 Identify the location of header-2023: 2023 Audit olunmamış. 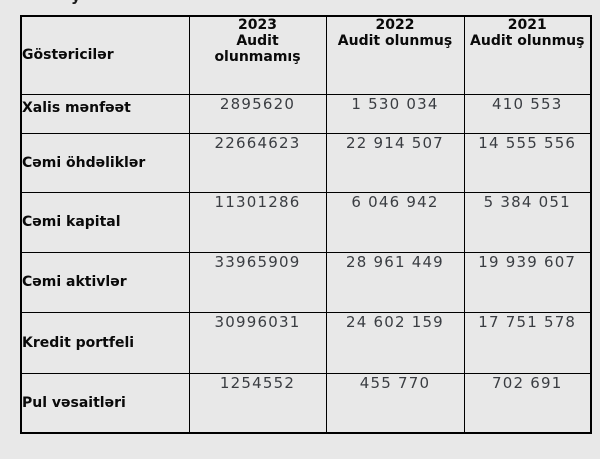
(257, 55).